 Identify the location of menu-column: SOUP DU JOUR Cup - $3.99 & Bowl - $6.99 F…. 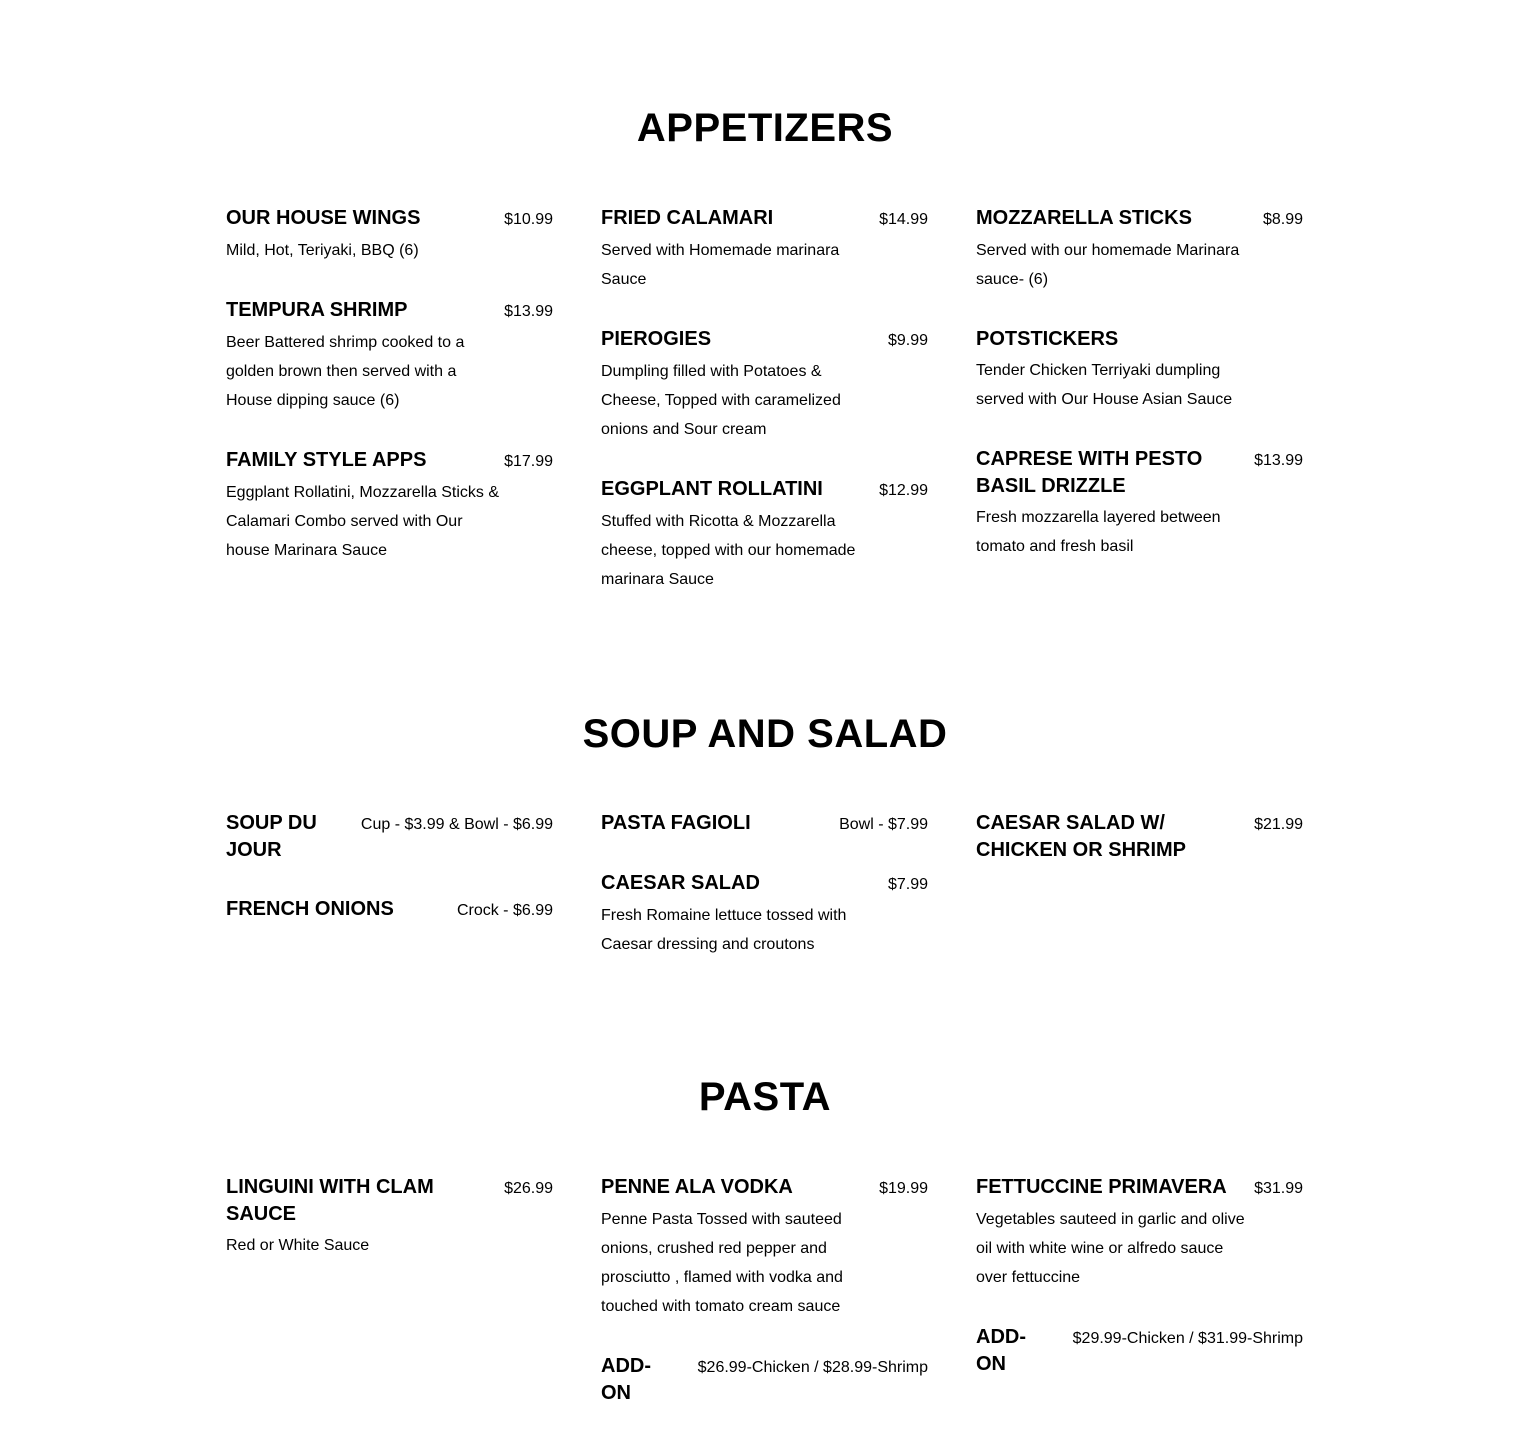
(389, 900).